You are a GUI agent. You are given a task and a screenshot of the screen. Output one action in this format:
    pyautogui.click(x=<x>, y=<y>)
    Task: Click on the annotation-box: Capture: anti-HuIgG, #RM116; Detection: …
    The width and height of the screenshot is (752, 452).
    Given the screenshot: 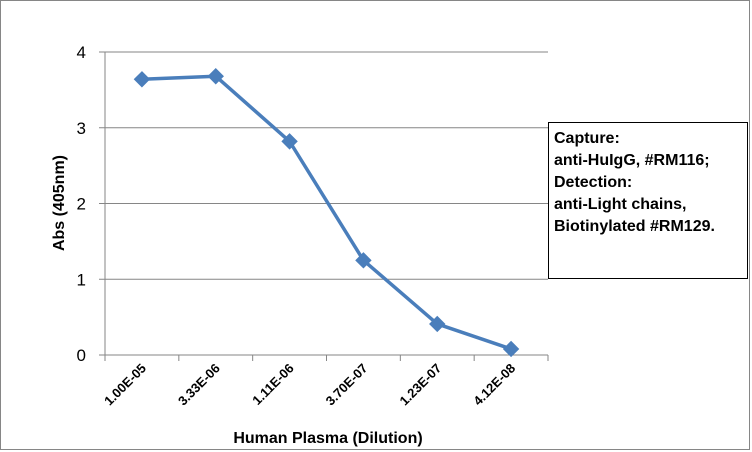 What is the action you would take?
    pyautogui.click(x=648, y=200)
    